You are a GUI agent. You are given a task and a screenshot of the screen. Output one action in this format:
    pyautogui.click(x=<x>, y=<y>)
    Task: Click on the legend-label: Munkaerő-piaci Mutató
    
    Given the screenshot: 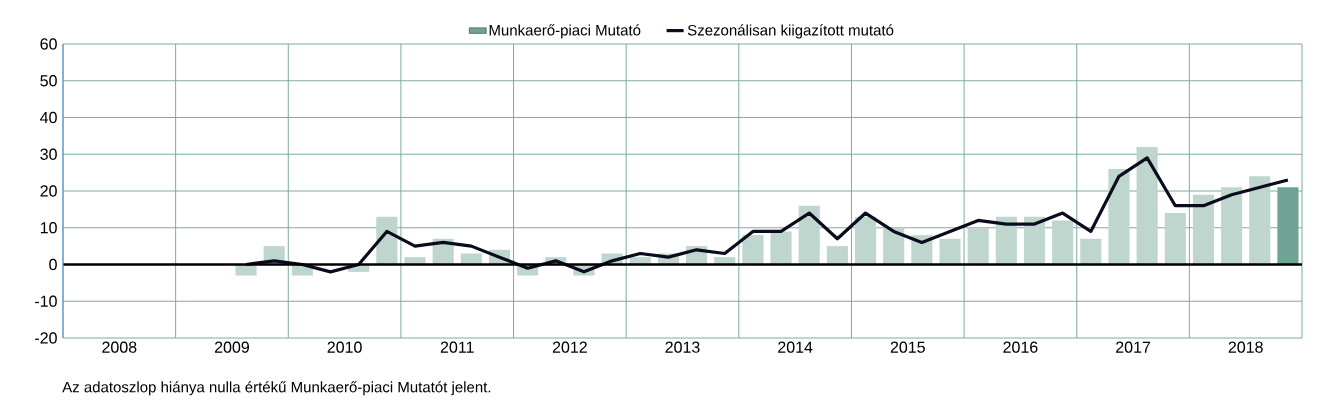 What is the action you would take?
    pyautogui.click(x=565, y=31)
    